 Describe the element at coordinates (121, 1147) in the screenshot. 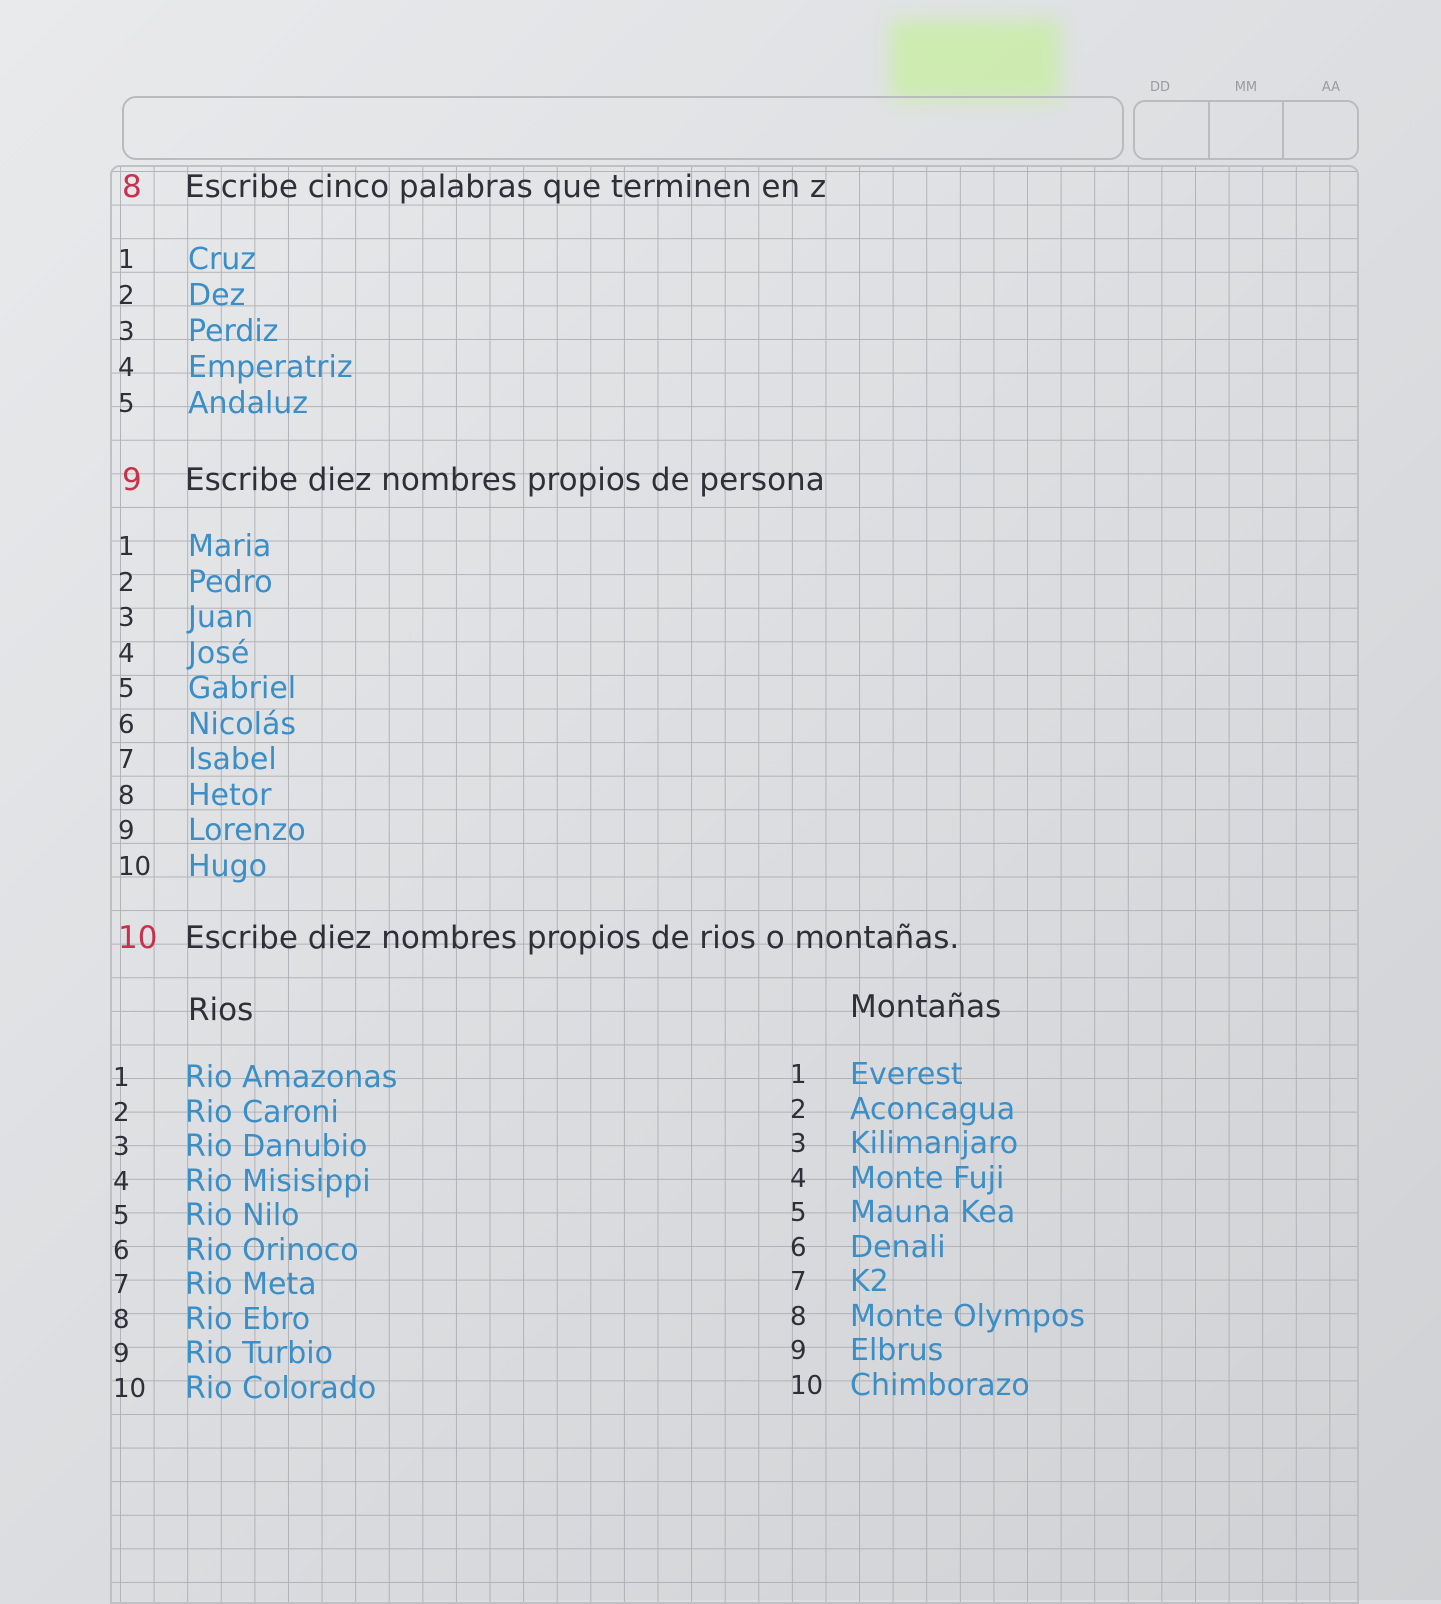

I see `river-number: 3` at that location.